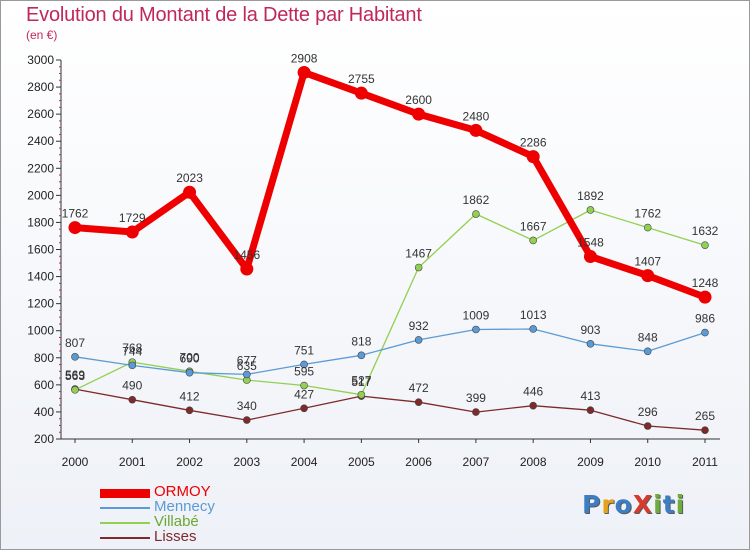 The width and height of the screenshot is (750, 550). What do you see at coordinates (705, 283) in the screenshot?
I see `data-label-ormoy: 1248` at bounding box center [705, 283].